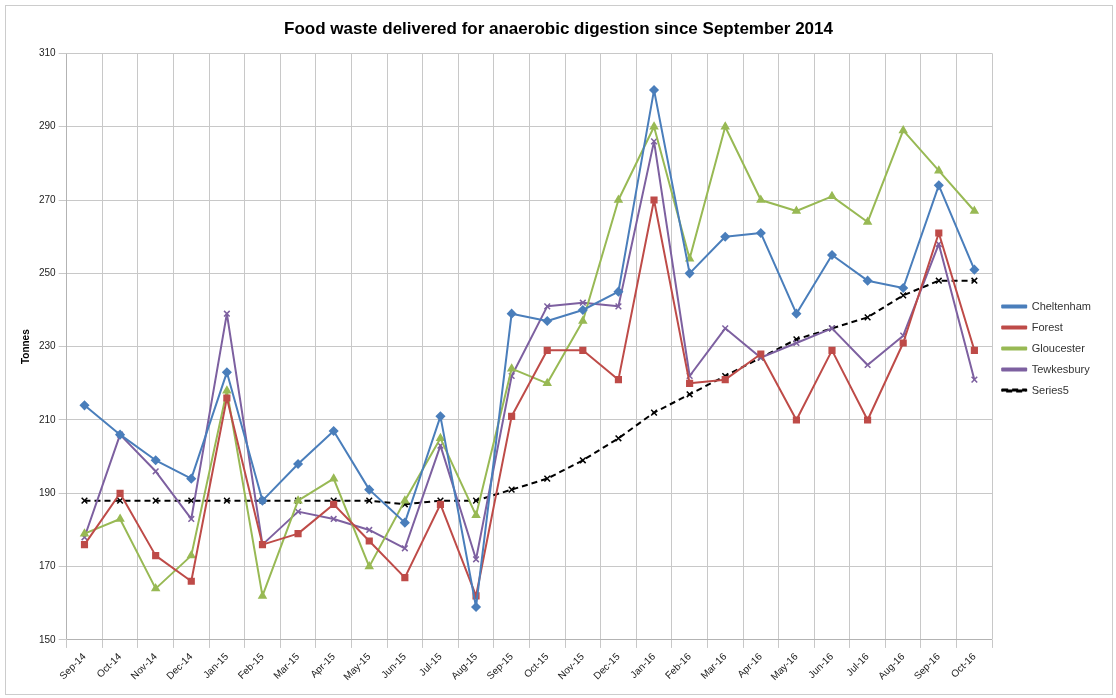 The image size is (1116, 698). I want to click on legend-label: Gloucester, so click(1058, 347).